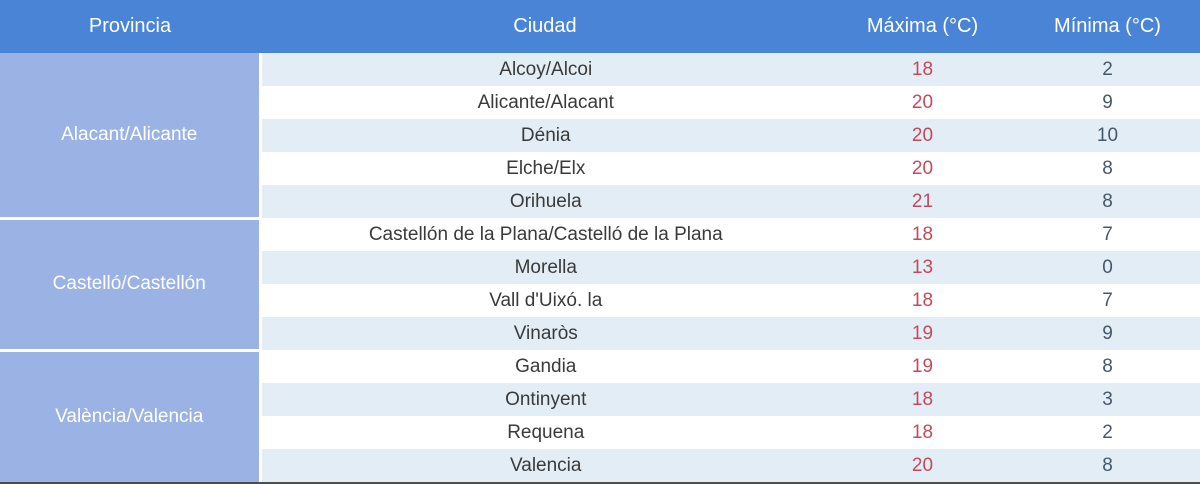 Image resolution: width=1200 pixels, height=484 pixels. What do you see at coordinates (546, 432) in the screenshot?
I see `city-cell: Requena` at bounding box center [546, 432].